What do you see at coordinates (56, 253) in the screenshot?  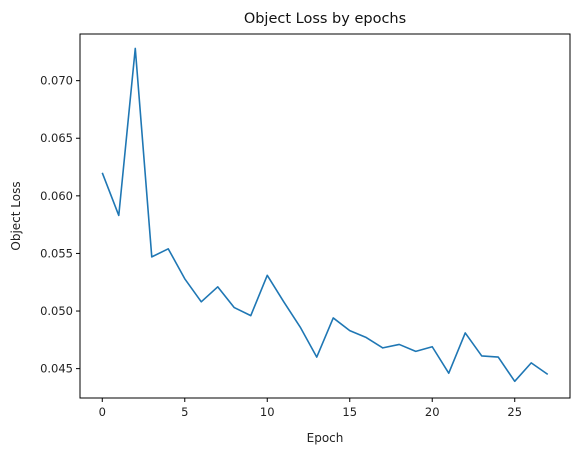 I see `y-tick-label: 0.055` at bounding box center [56, 253].